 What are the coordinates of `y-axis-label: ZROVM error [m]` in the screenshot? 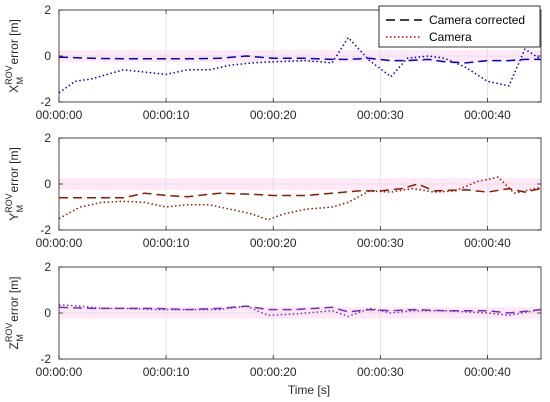 It's located at (14, 312).